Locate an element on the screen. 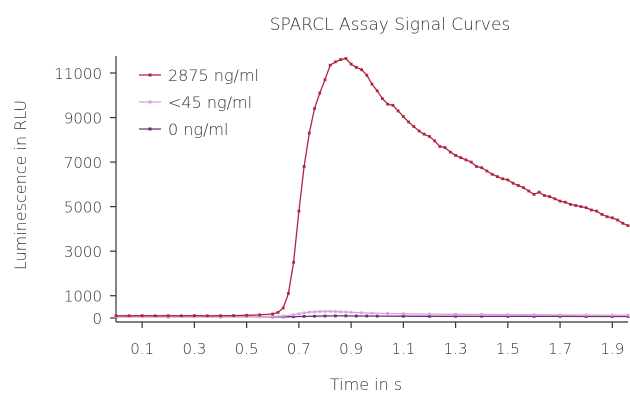  x-tick-label: 0.9 is located at coordinates (351, 349).